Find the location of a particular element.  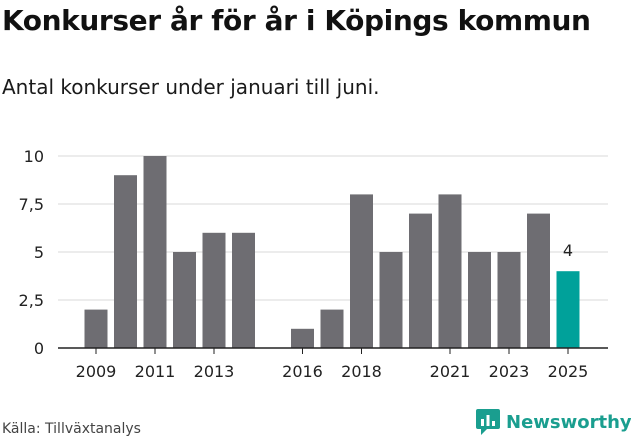

x-tick-label: 2018 is located at coordinates (361, 371).